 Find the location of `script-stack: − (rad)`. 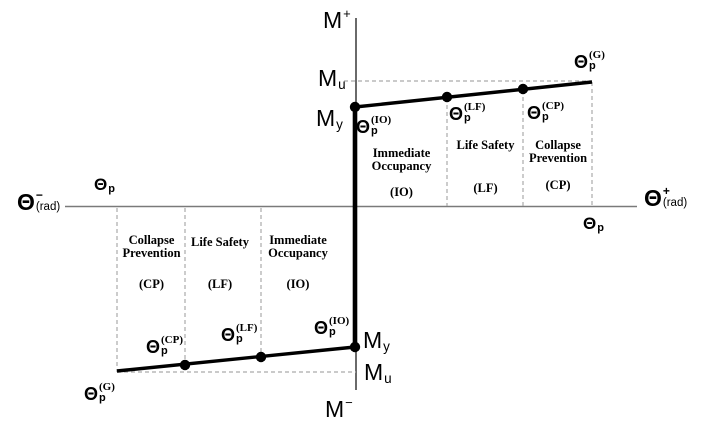

script-stack: − (rad) is located at coordinates (48, 202).